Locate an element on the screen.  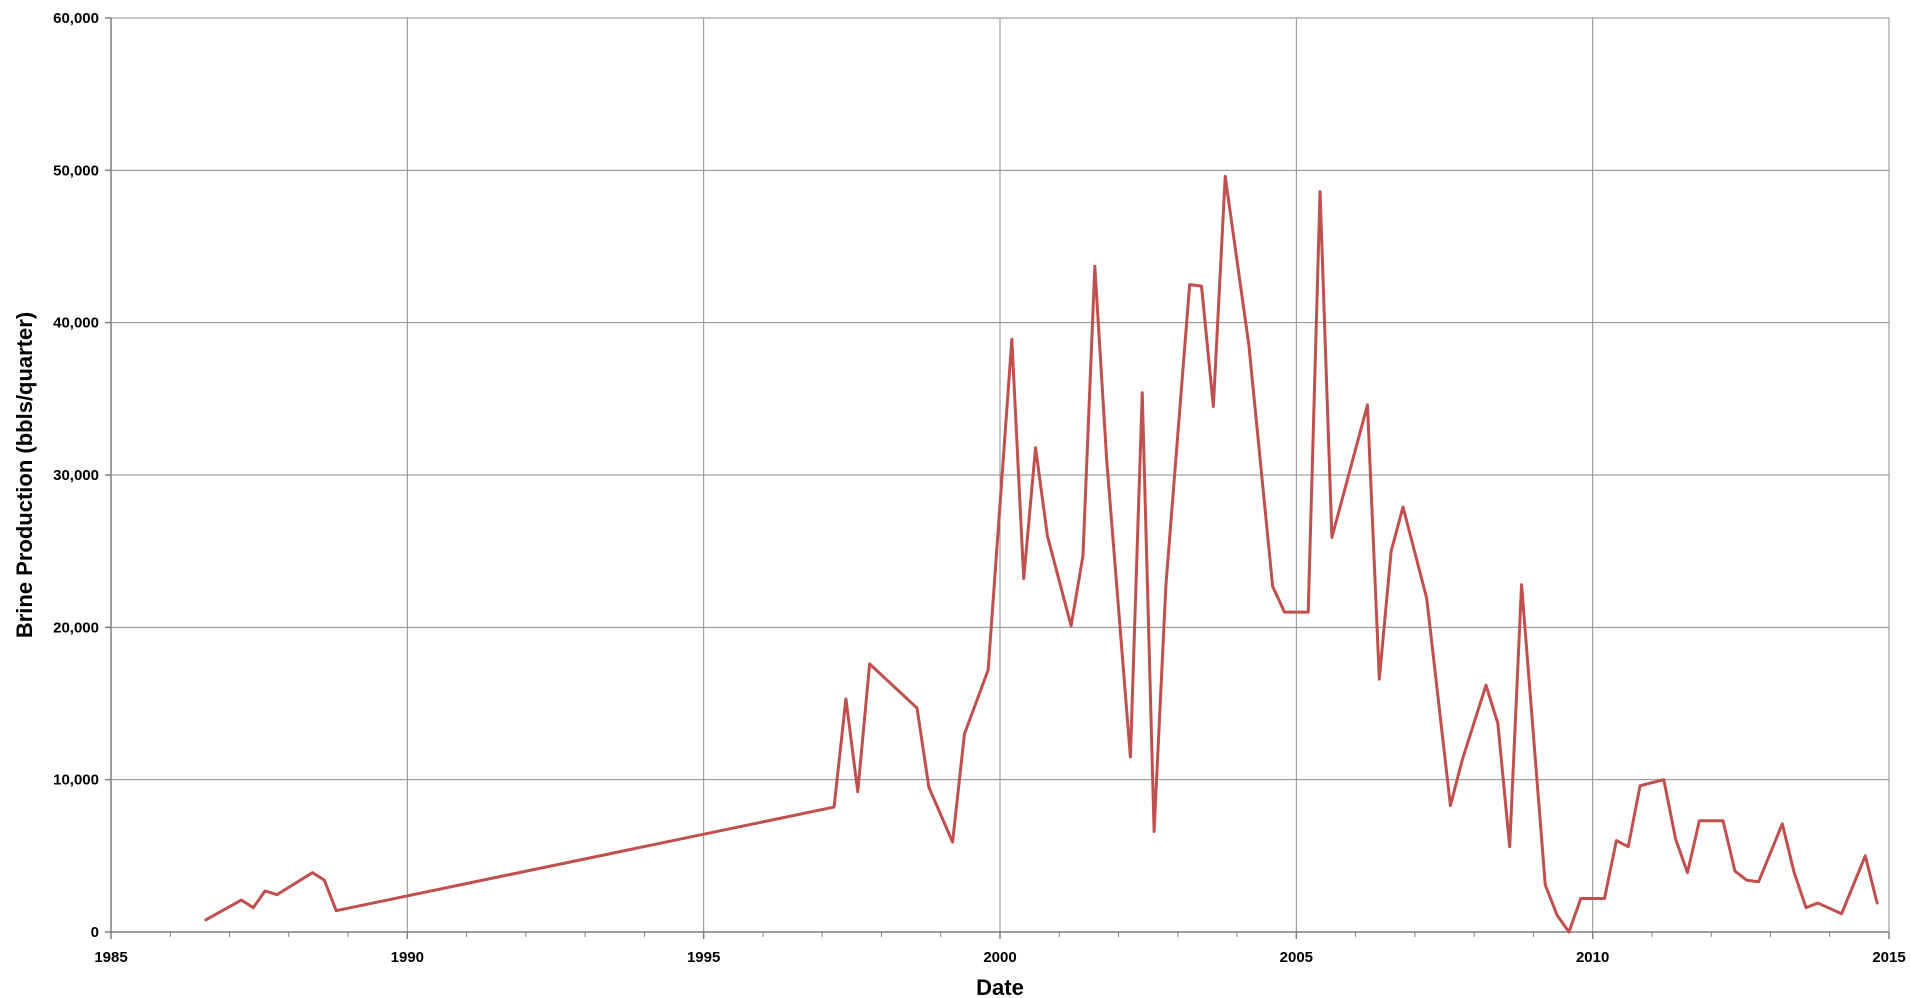
x-tick-label: 2015 is located at coordinates (1888, 957).